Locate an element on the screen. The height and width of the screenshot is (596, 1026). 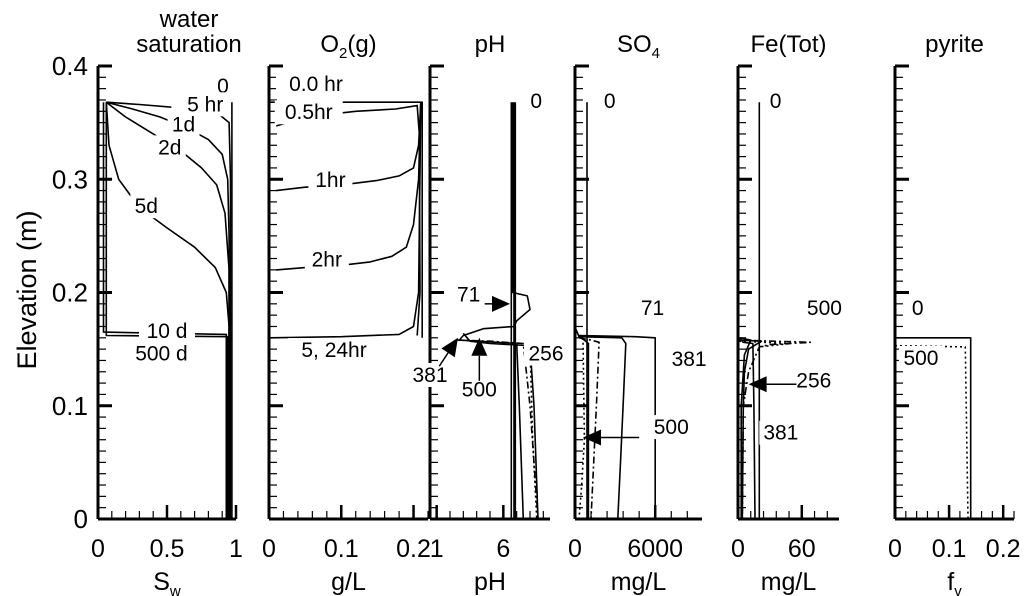
arrow-shaft is located at coordinates (443, 359).